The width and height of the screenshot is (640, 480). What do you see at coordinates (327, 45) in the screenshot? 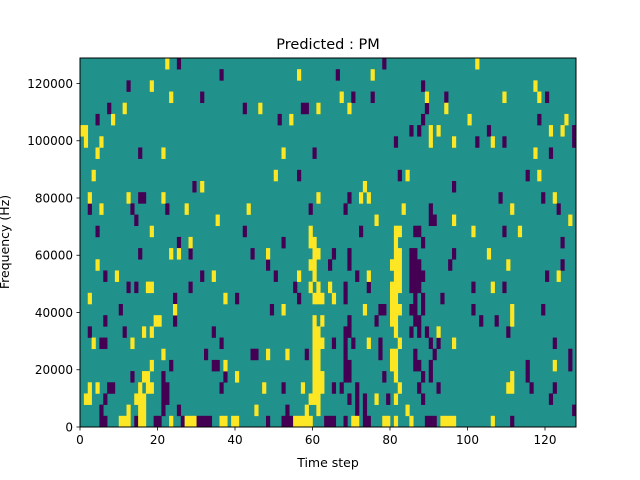
I see `chart-title: Predicted : PM` at bounding box center [327, 45].